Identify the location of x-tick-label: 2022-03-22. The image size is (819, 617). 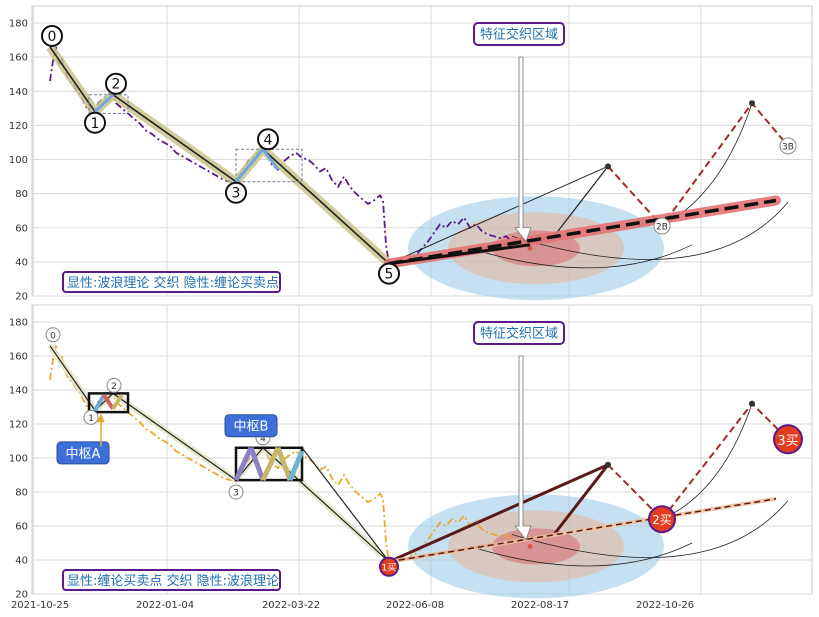
(291, 605).